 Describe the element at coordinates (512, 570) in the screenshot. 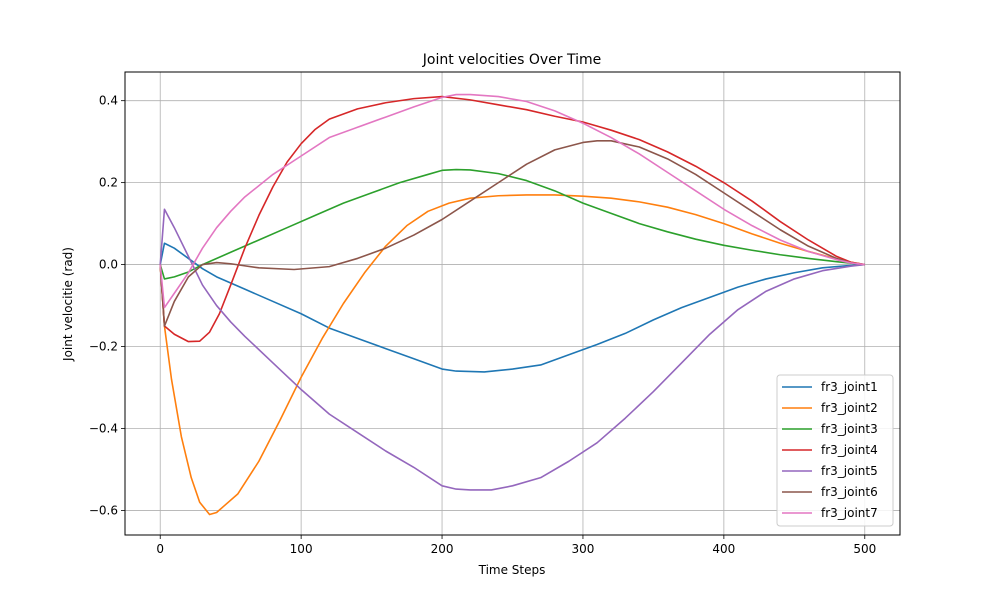

I see `x-axis-label: Time Steps` at that location.